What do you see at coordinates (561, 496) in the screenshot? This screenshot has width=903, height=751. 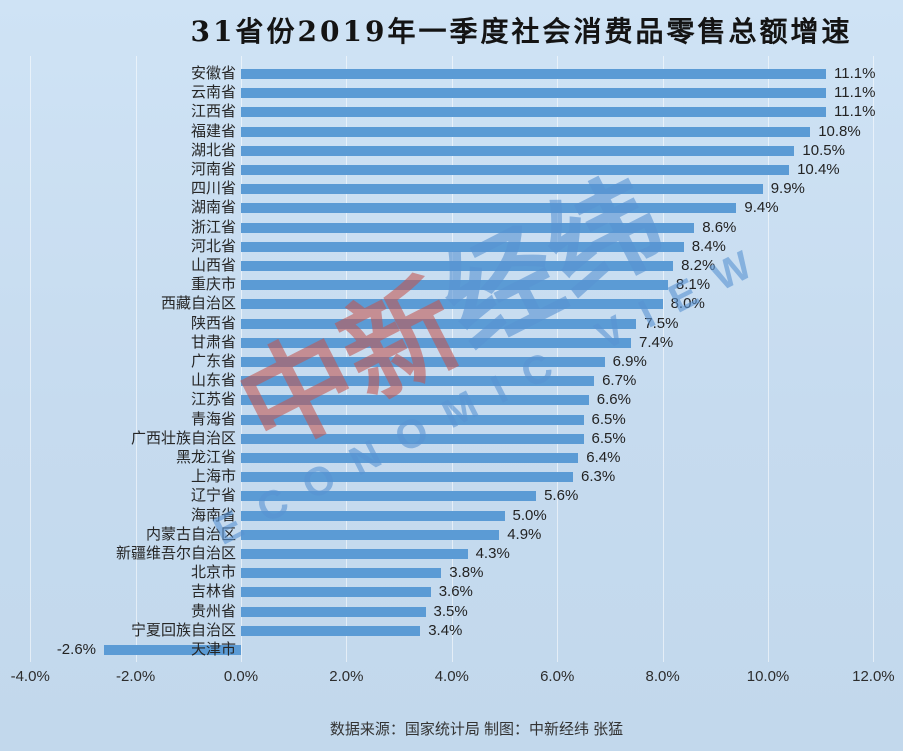 I see `value-label: 5.6%` at bounding box center [561, 496].